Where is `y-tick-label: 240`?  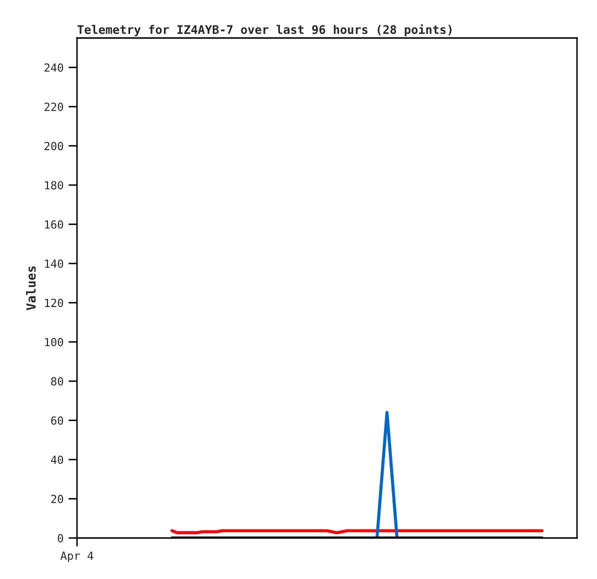
y-tick-label: 240 is located at coordinates (54, 67).